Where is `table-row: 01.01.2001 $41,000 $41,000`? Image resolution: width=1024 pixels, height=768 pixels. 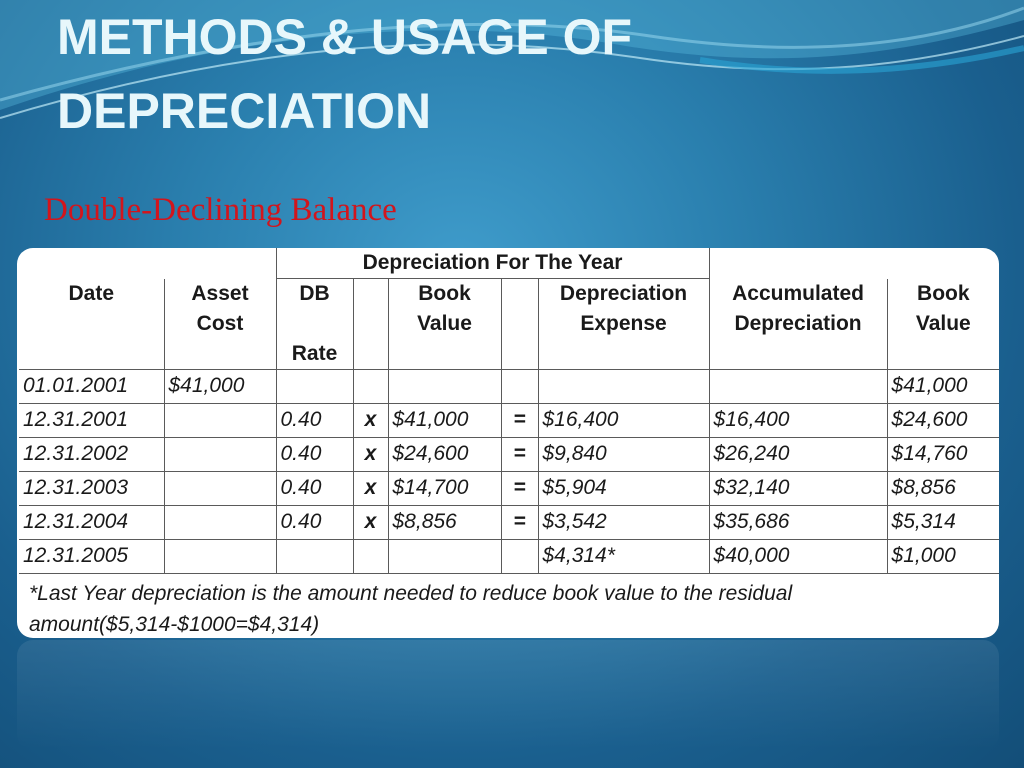
table-row: 01.01.2001 $41,000 $41,000 is located at coordinates (509, 386).